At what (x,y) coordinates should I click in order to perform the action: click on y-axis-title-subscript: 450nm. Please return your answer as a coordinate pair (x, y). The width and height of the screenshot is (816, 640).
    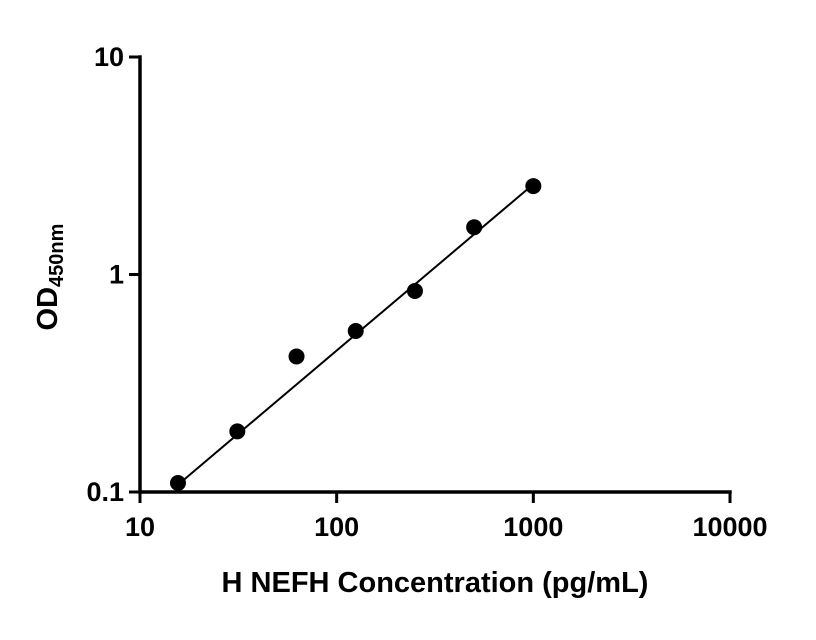
    Looking at the image, I should click on (57, 255).